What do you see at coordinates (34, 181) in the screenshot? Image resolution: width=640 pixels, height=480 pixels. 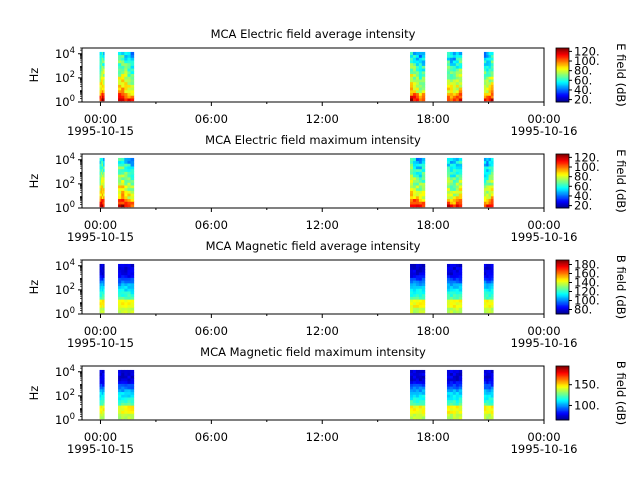 I see `y-axis-label: Hz` at bounding box center [34, 181].